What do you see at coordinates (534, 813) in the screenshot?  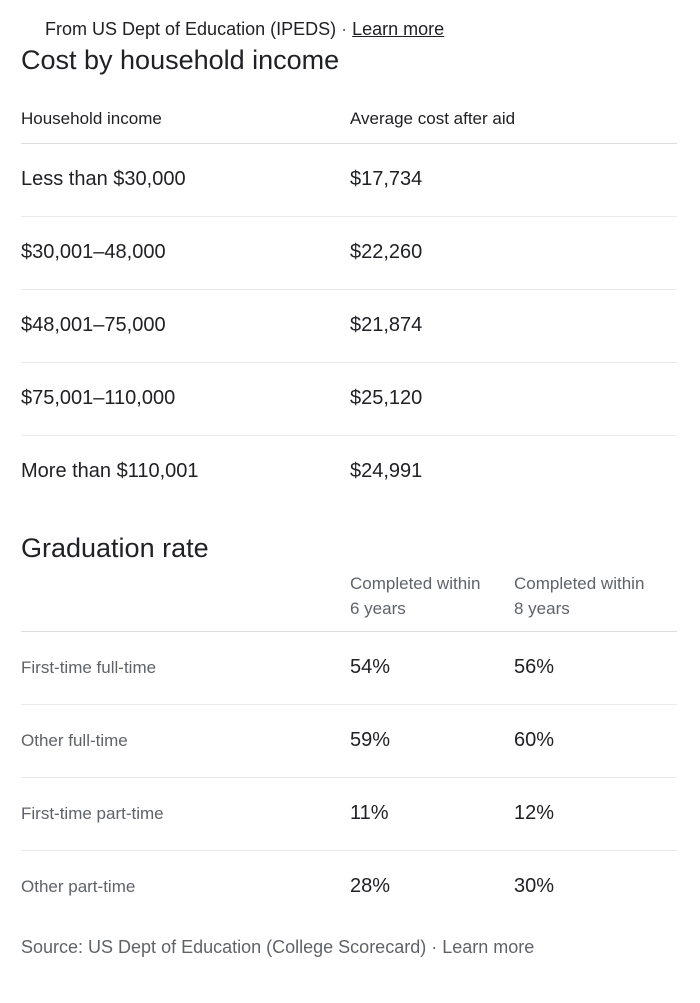 I see `rate-8-years: 12%` at bounding box center [534, 813].